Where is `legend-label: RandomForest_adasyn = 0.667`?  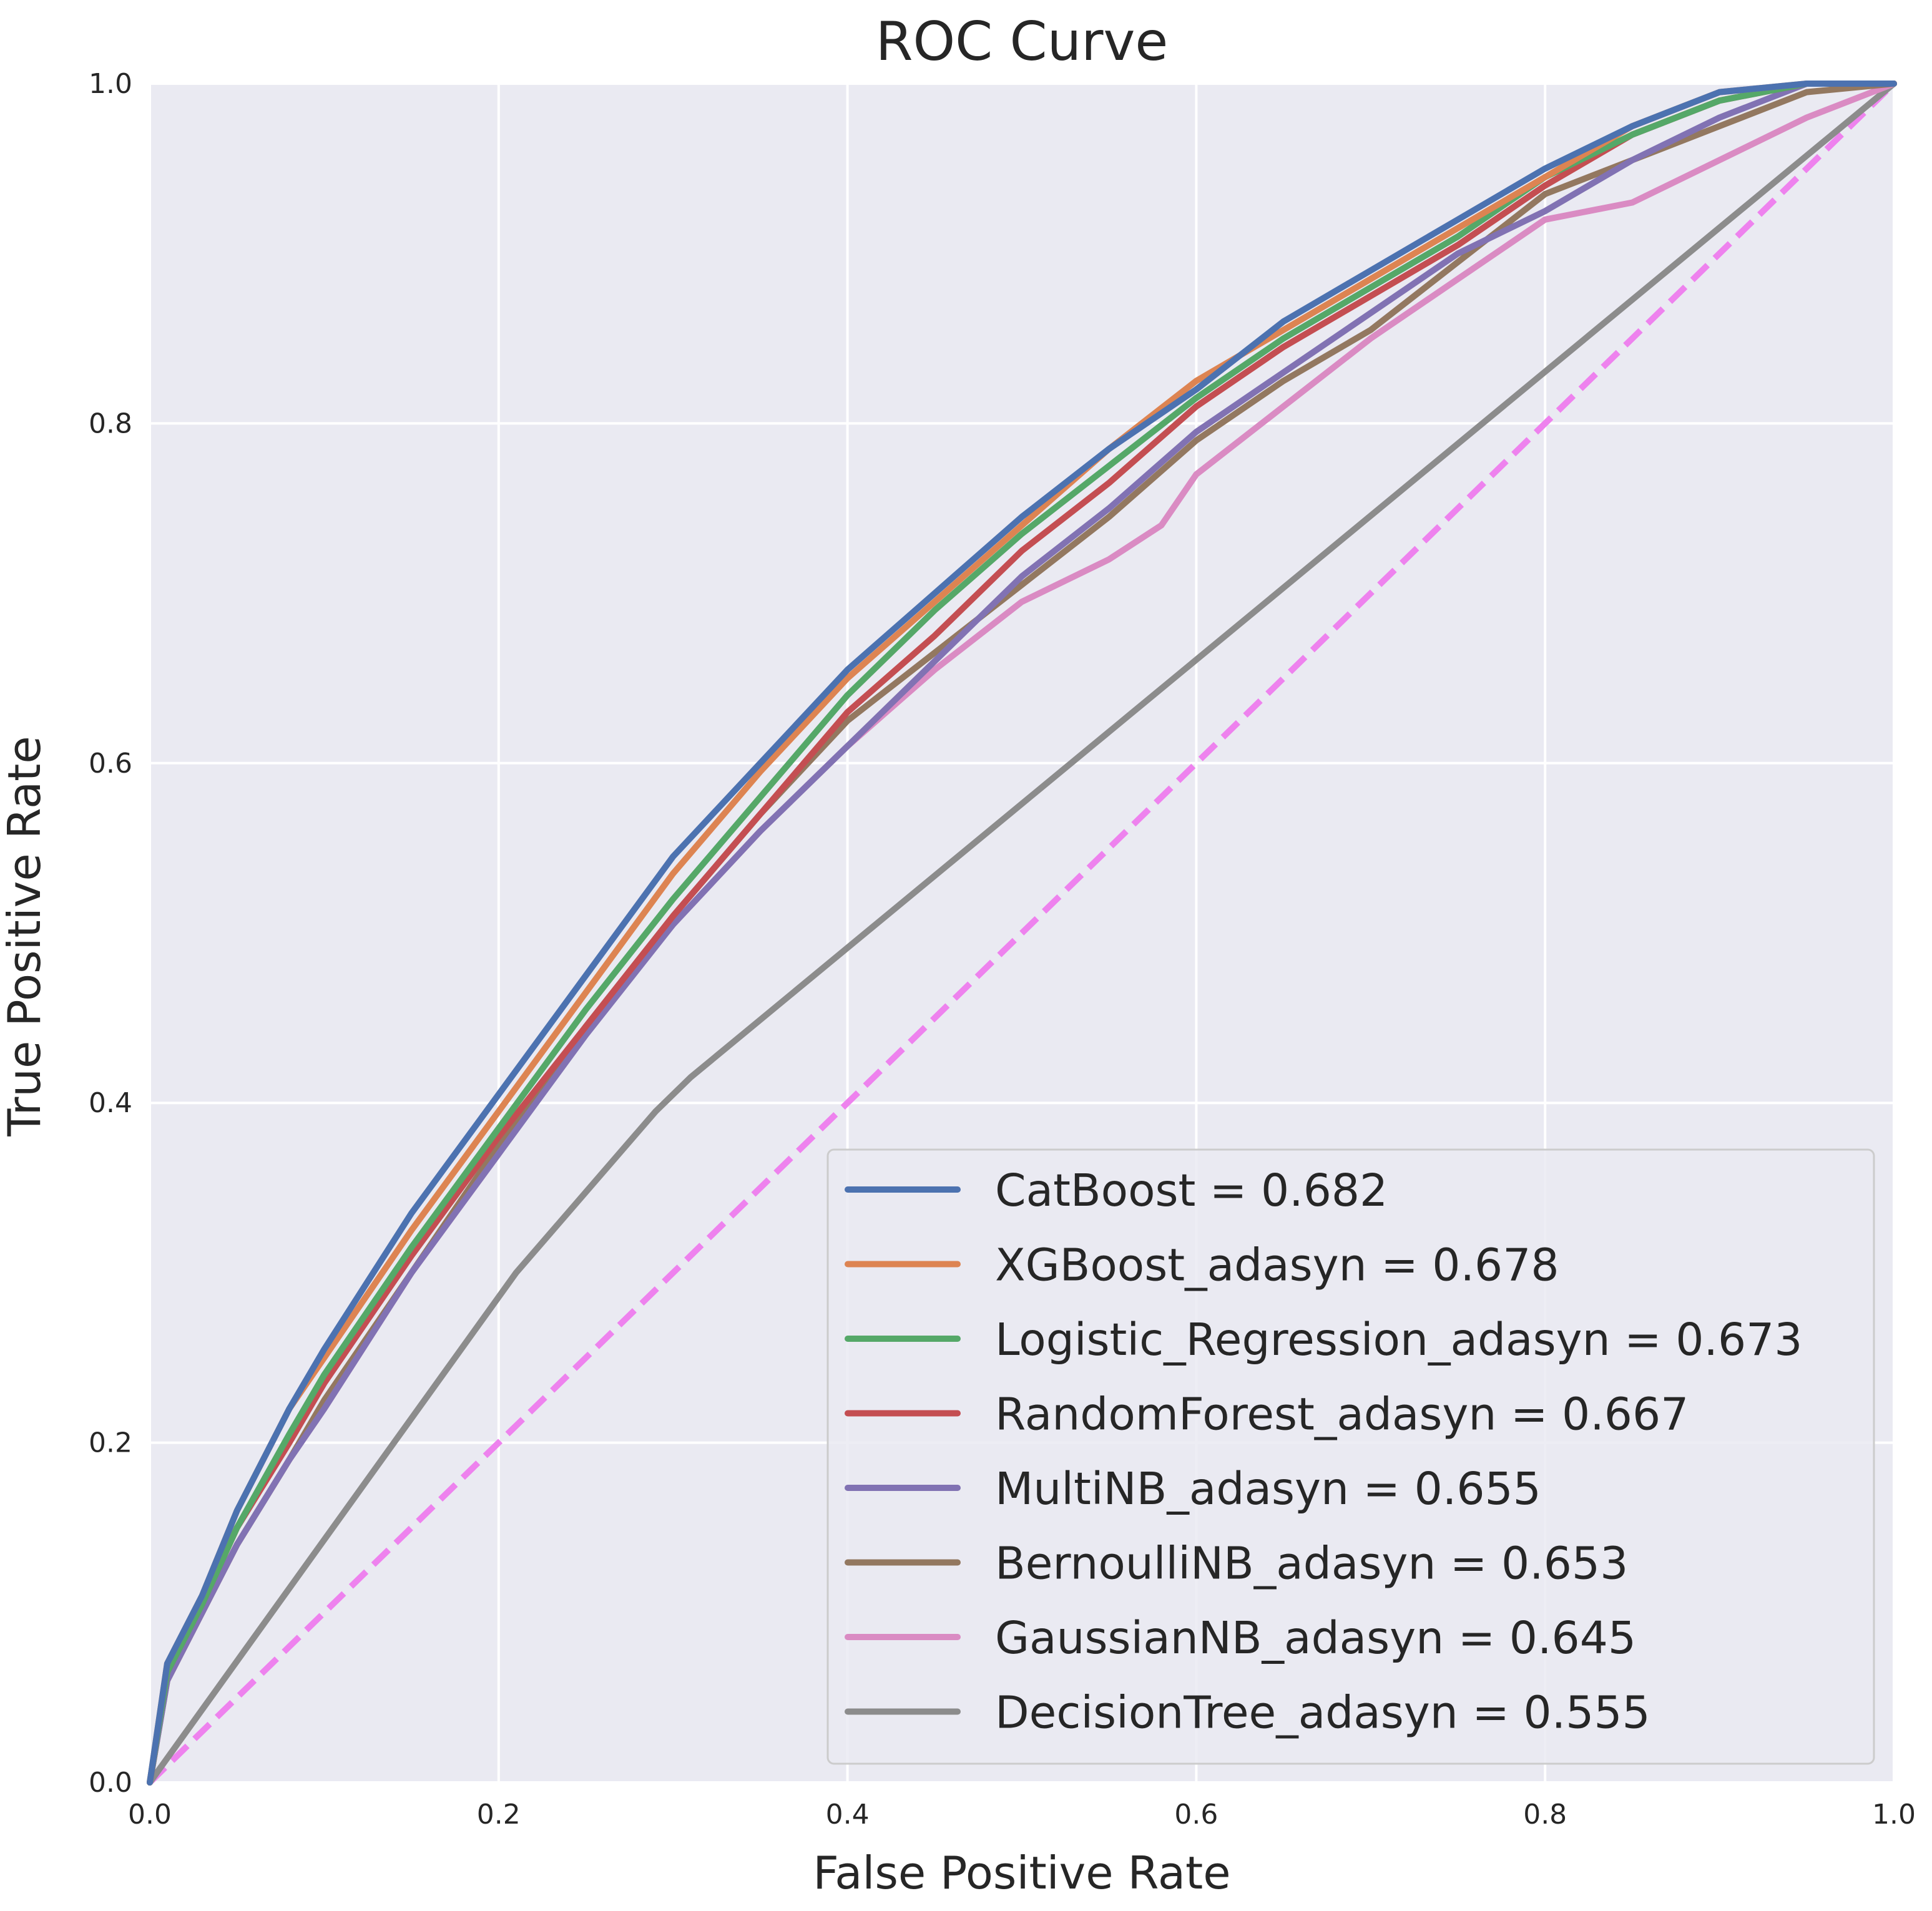
legend-label: RandomForest_adasyn = 0.667 is located at coordinates (1342, 1414).